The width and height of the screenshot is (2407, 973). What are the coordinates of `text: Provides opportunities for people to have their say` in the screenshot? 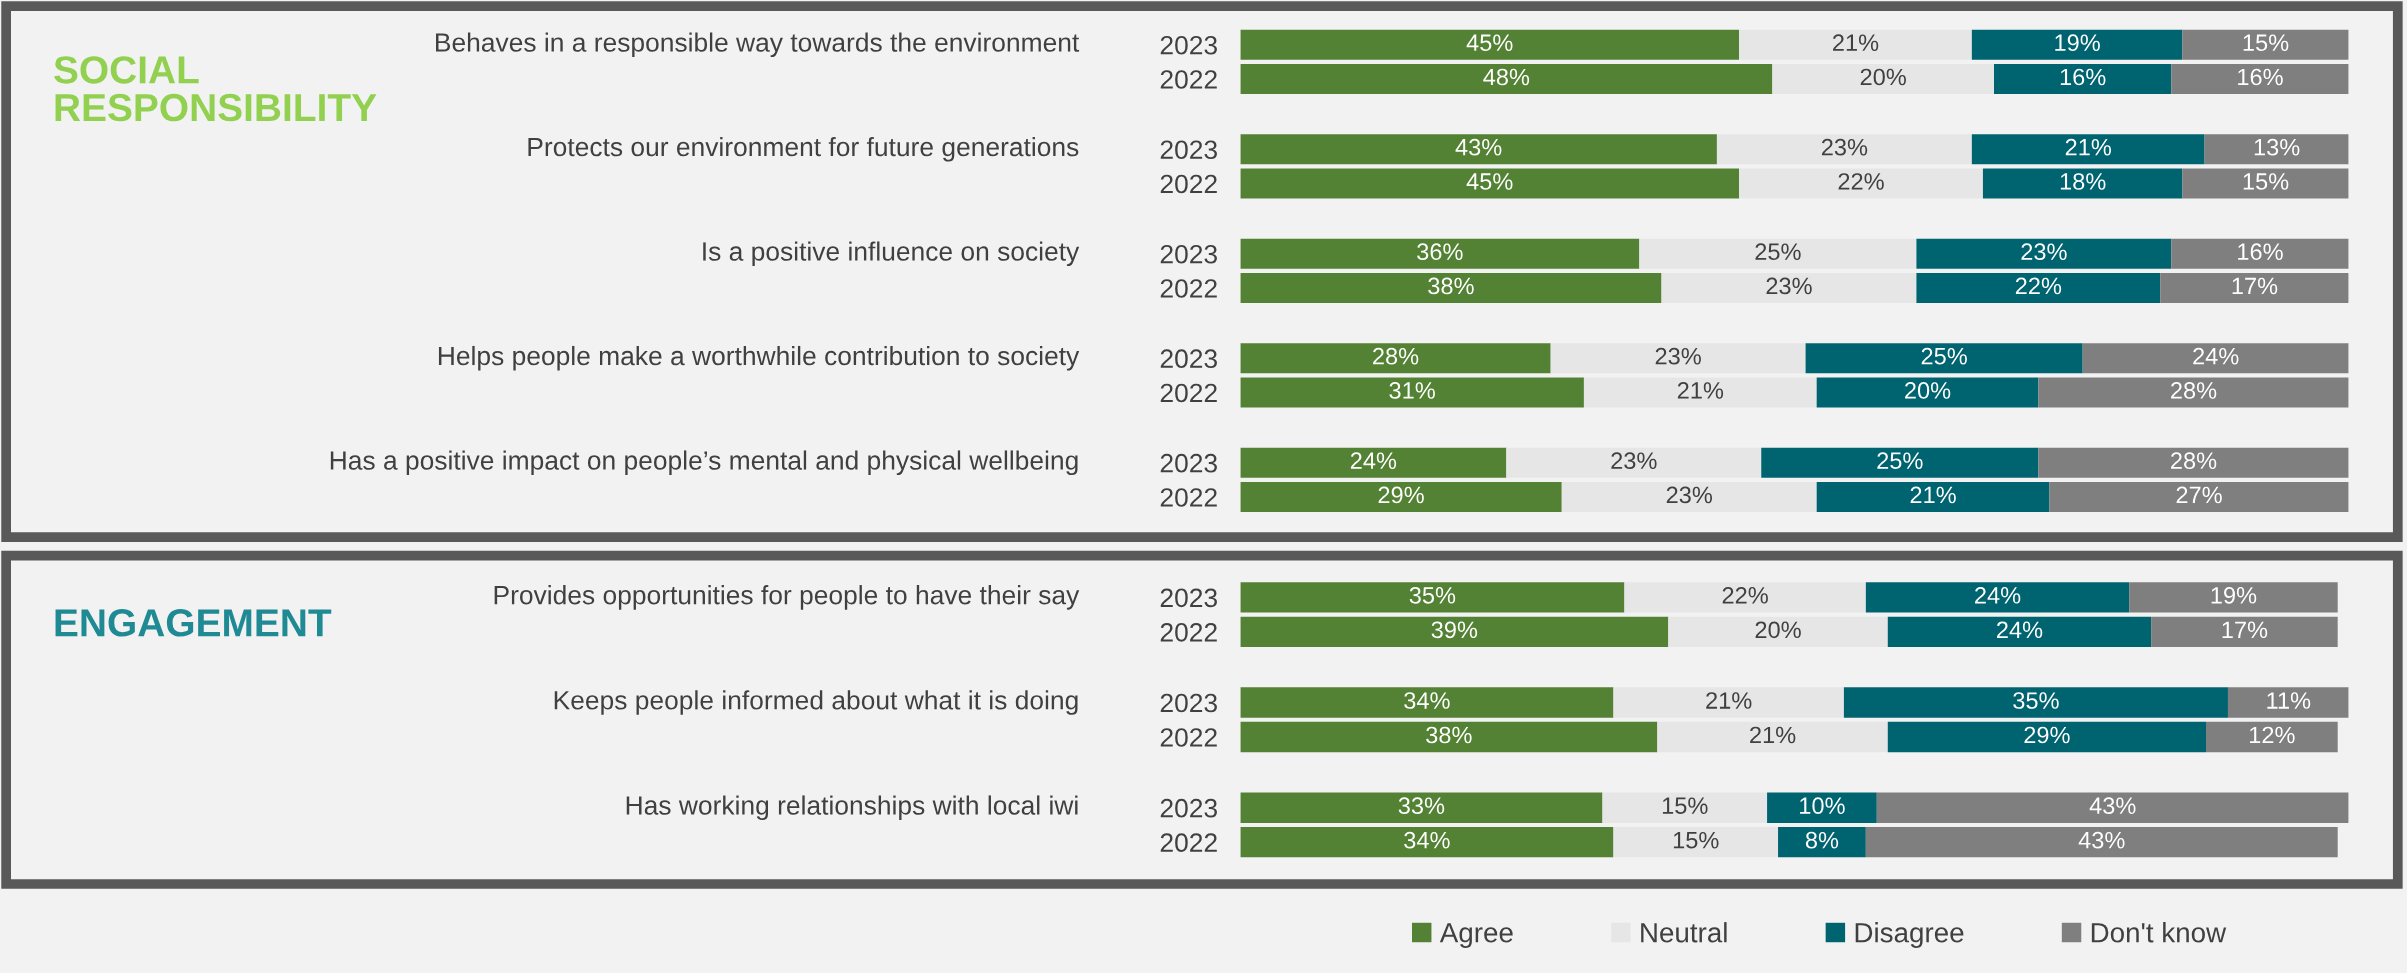 It's located at (787, 597).